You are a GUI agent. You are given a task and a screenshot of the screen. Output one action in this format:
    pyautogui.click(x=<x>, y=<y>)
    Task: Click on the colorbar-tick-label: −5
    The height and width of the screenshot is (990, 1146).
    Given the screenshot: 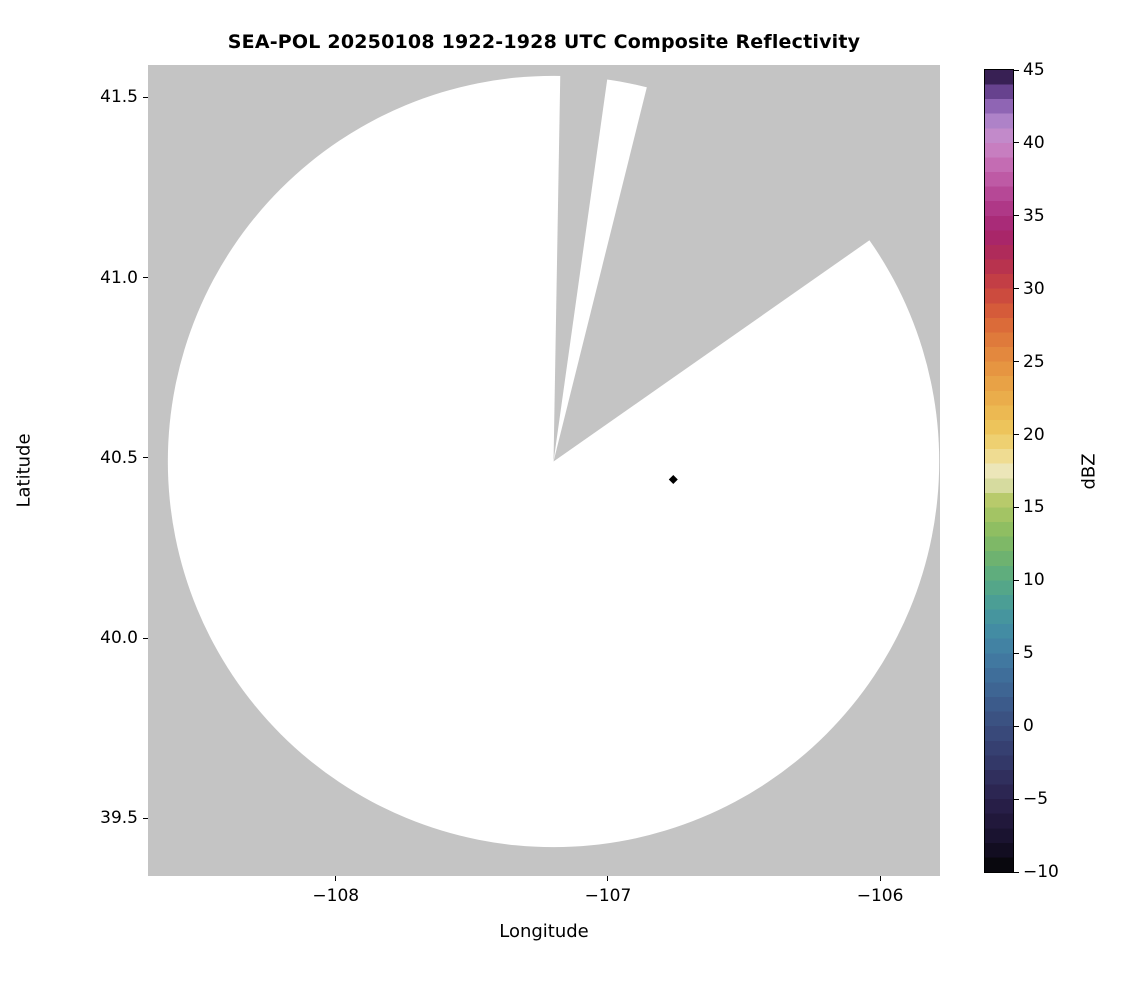 What is the action you would take?
    pyautogui.click(x=1036, y=799)
    